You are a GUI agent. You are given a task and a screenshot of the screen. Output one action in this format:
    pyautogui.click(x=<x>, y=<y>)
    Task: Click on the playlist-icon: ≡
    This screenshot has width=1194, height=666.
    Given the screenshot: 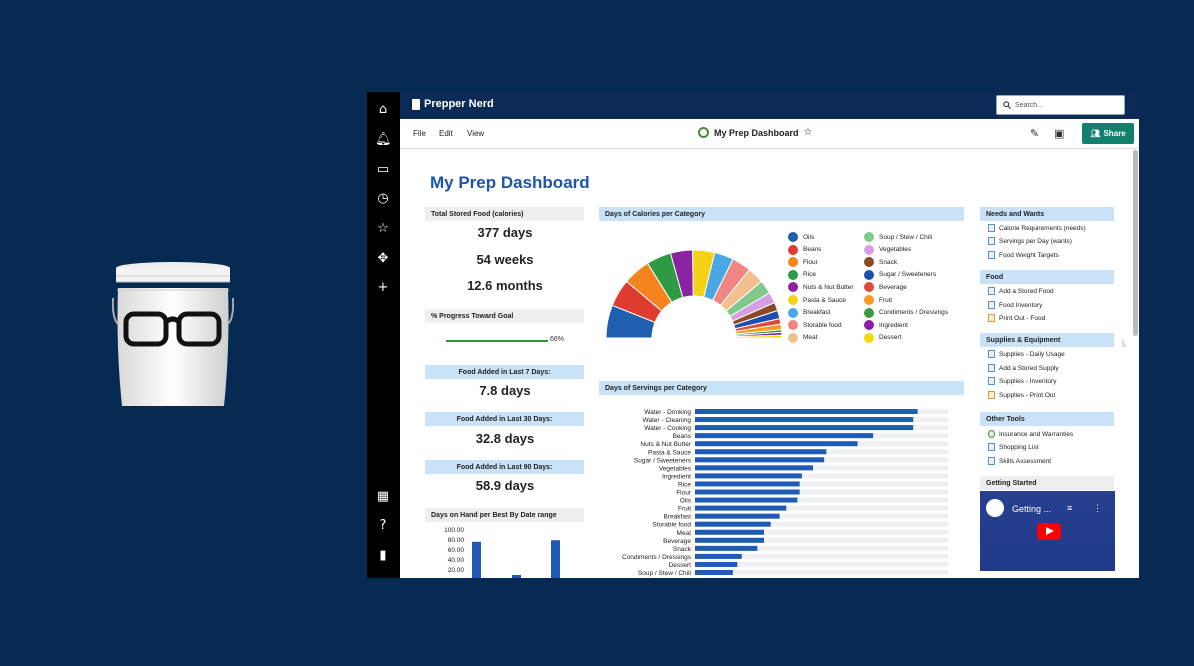 What is the action you would take?
    pyautogui.click(x=1070, y=508)
    